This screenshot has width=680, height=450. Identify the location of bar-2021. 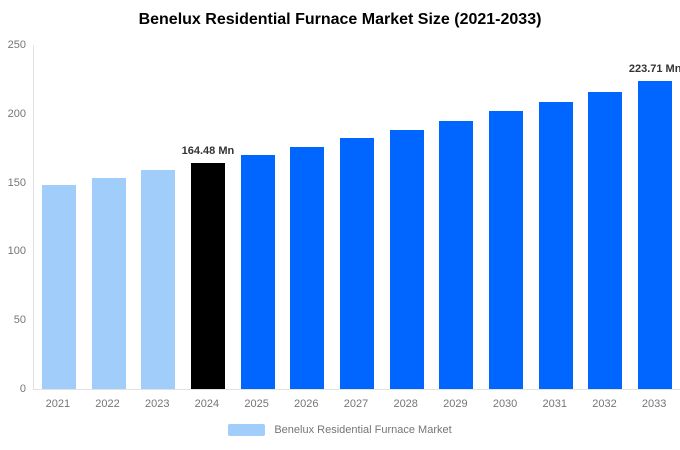
(58, 286).